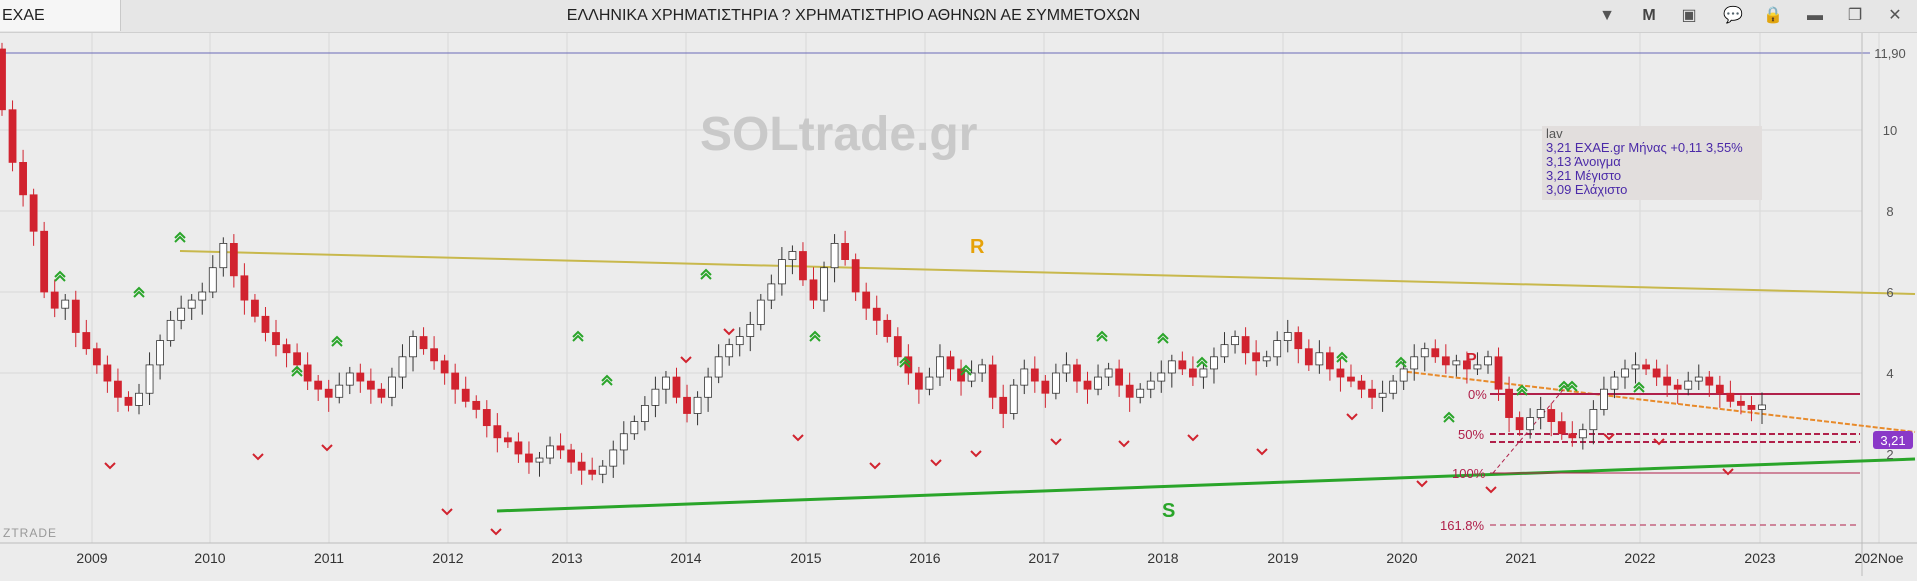 Image resolution: width=1917 pixels, height=581 pixels. Describe the element at coordinates (1047, 272) in the screenshot. I see `resistance-line` at that location.